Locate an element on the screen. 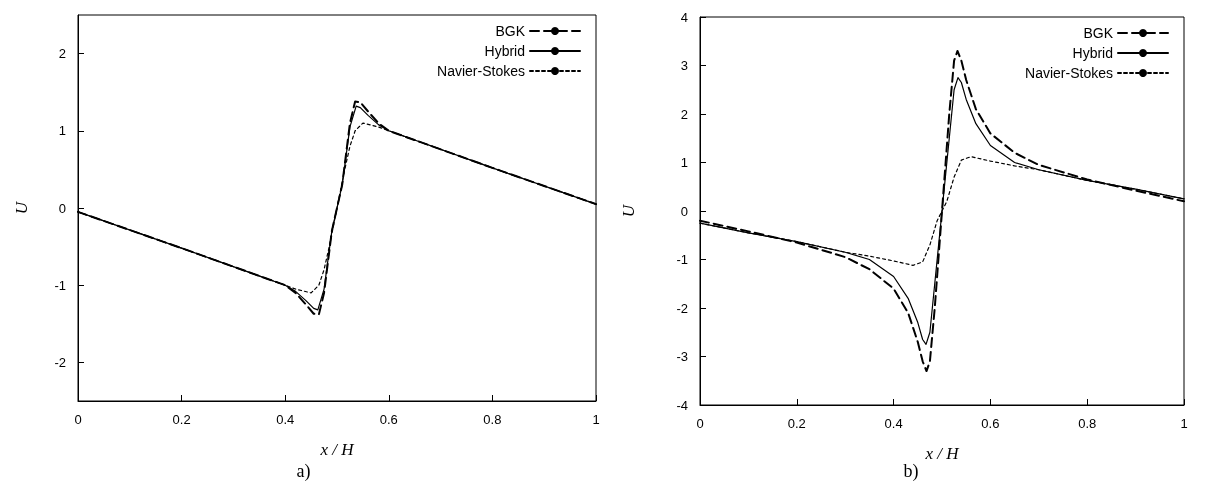 The image size is (1215, 482). y-tick-label: -3 is located at coordinates (682, 356).